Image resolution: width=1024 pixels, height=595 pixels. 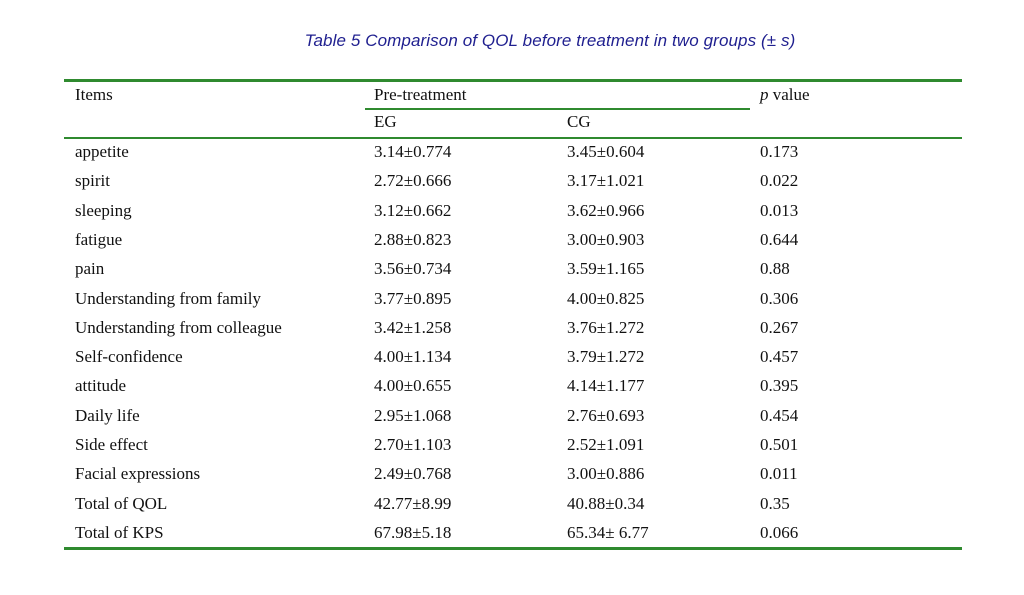 I want to click on table-row: Total of KPS 67.98±5.18 65.34± 6.77 0.066, so click(x=512, y=537).